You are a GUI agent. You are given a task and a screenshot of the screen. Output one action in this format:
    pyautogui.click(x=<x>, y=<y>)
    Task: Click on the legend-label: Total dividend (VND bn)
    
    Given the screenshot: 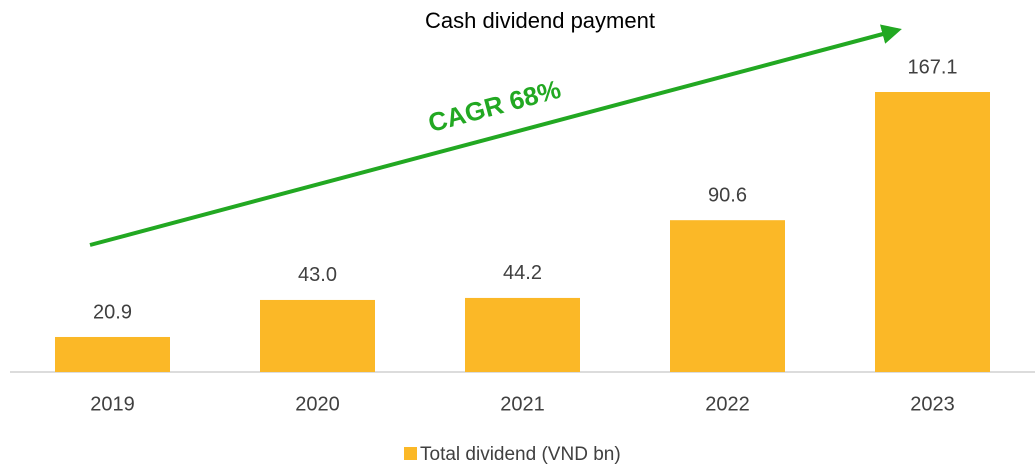 What is the action you would take?
    pyautogui.click(x=520, y=454)
    